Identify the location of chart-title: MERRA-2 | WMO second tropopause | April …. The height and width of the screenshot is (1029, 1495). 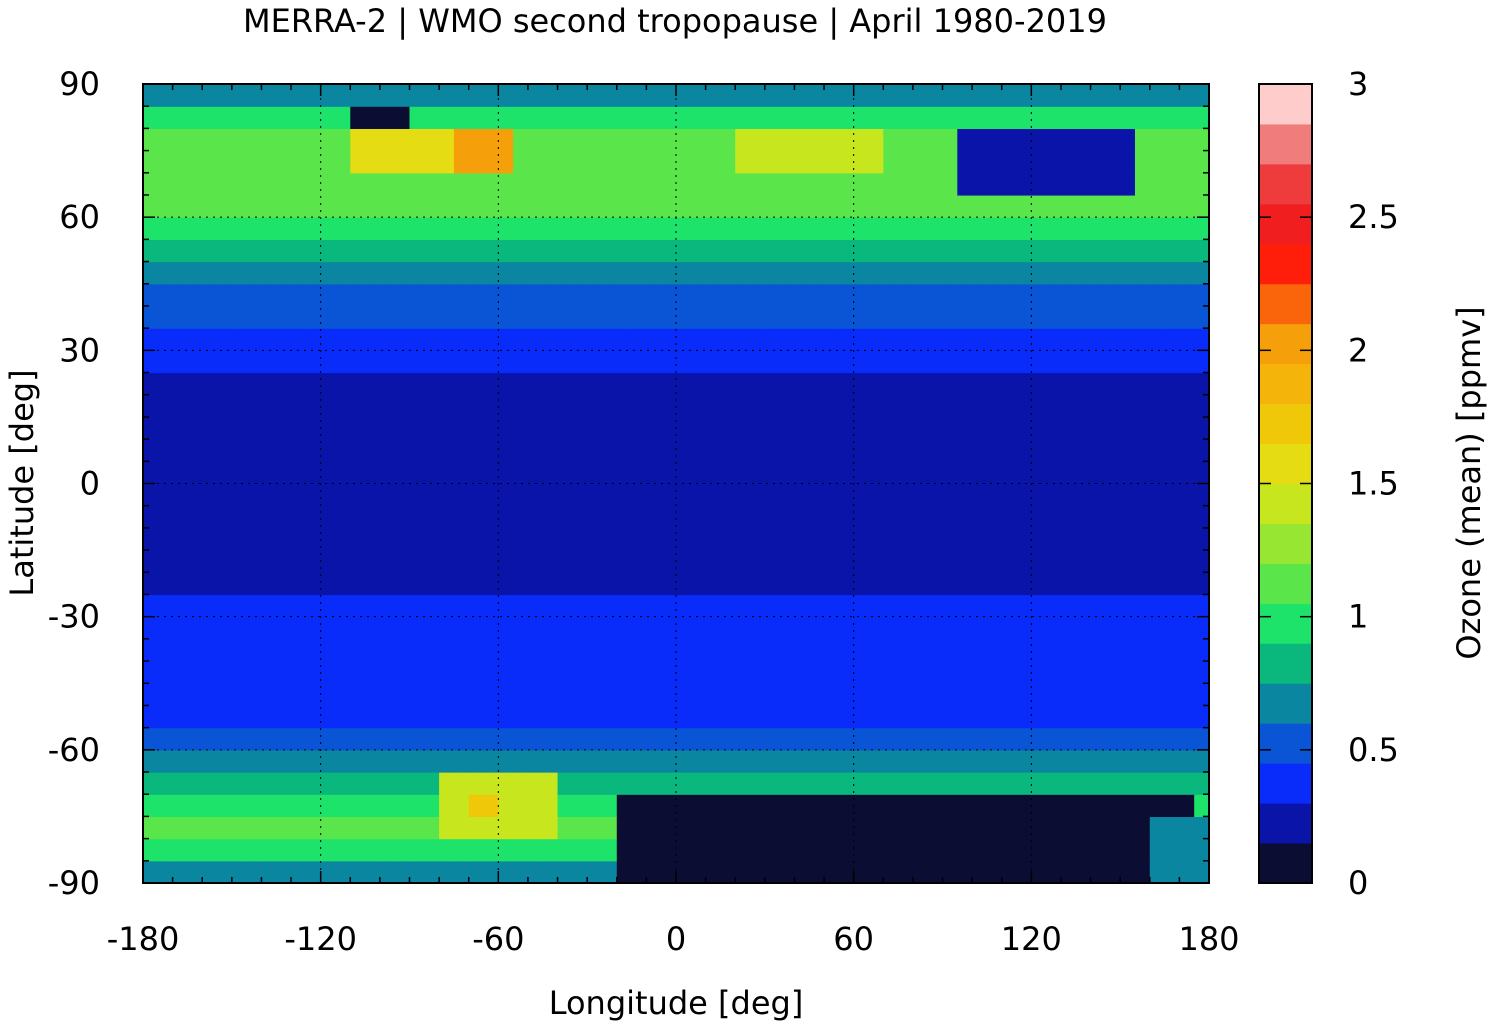
(675, 21).